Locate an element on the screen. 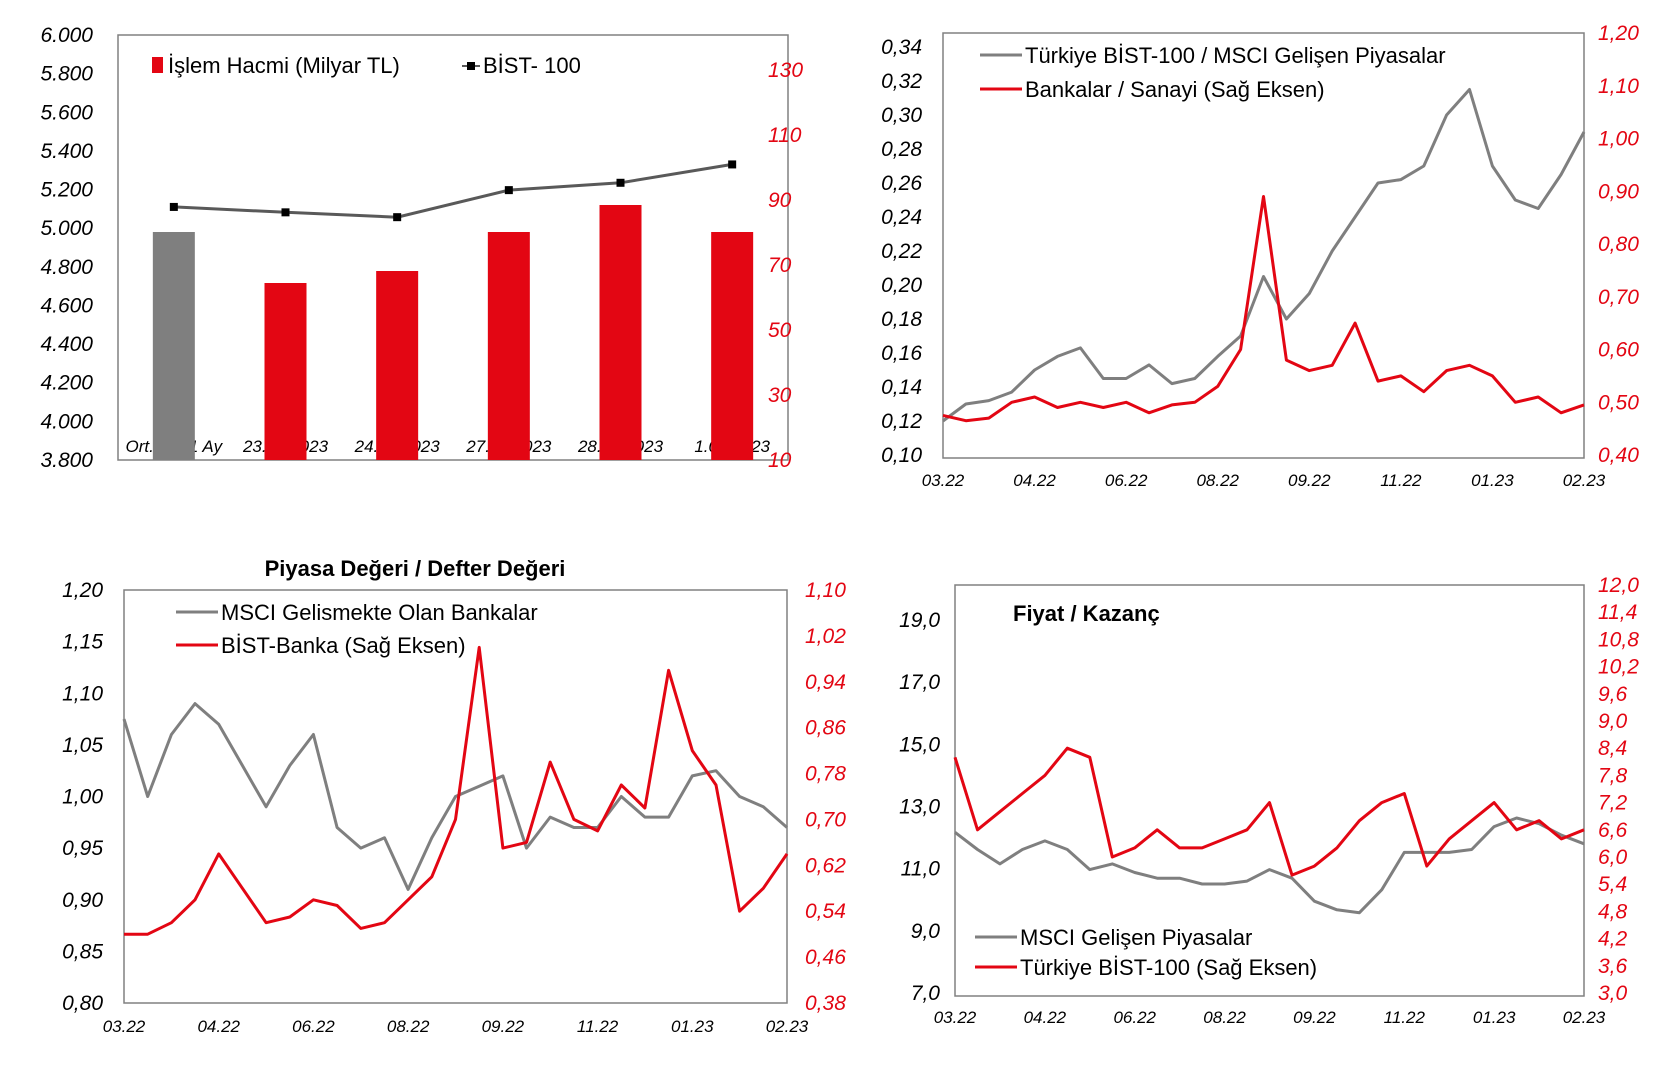 This screenshot has width=1667, height=1066. right-axis-tick-label: 5,4 is located at coordinates (1612, 884).